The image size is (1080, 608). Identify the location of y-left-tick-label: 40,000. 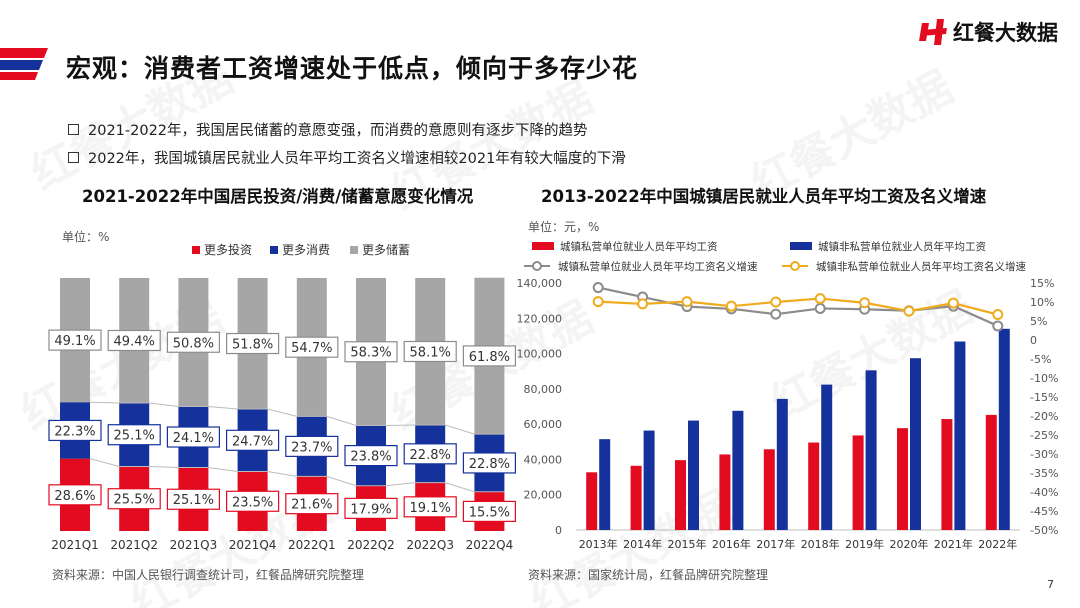
(543, 459).